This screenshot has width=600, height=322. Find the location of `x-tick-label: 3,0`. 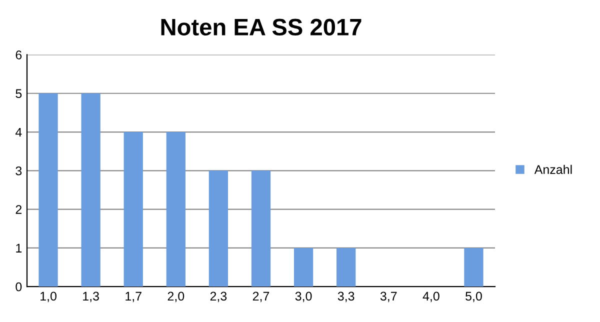

x-tick-label: 3,0 is located at coordinates (303, 297).